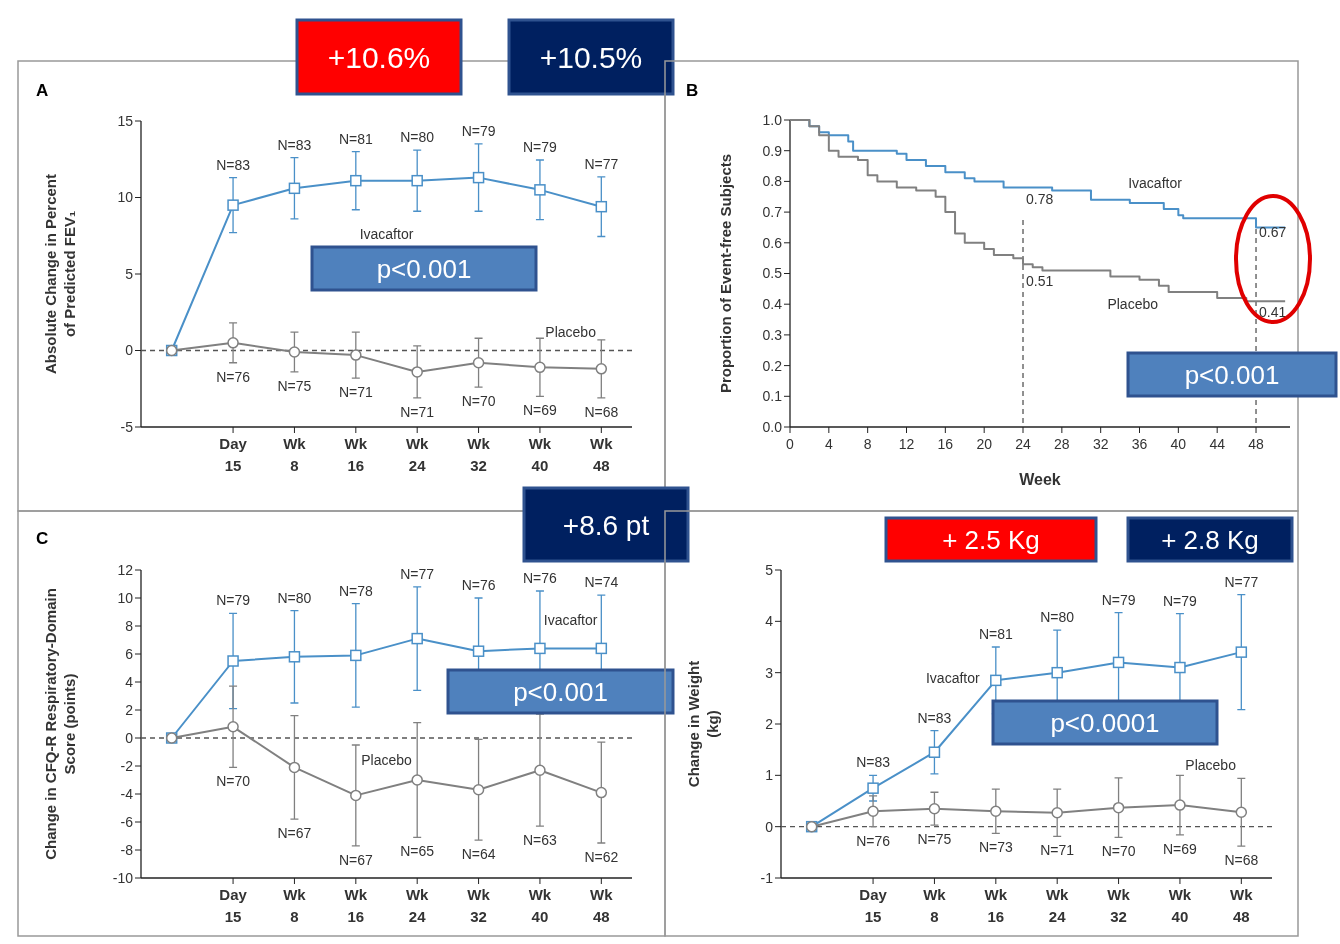 This screenshot has height=944, width=1340. What do you see at coordinates (379, 57) in the screenshot?
I see `callout-box: +10.6%` at bounding box center [379, 57].